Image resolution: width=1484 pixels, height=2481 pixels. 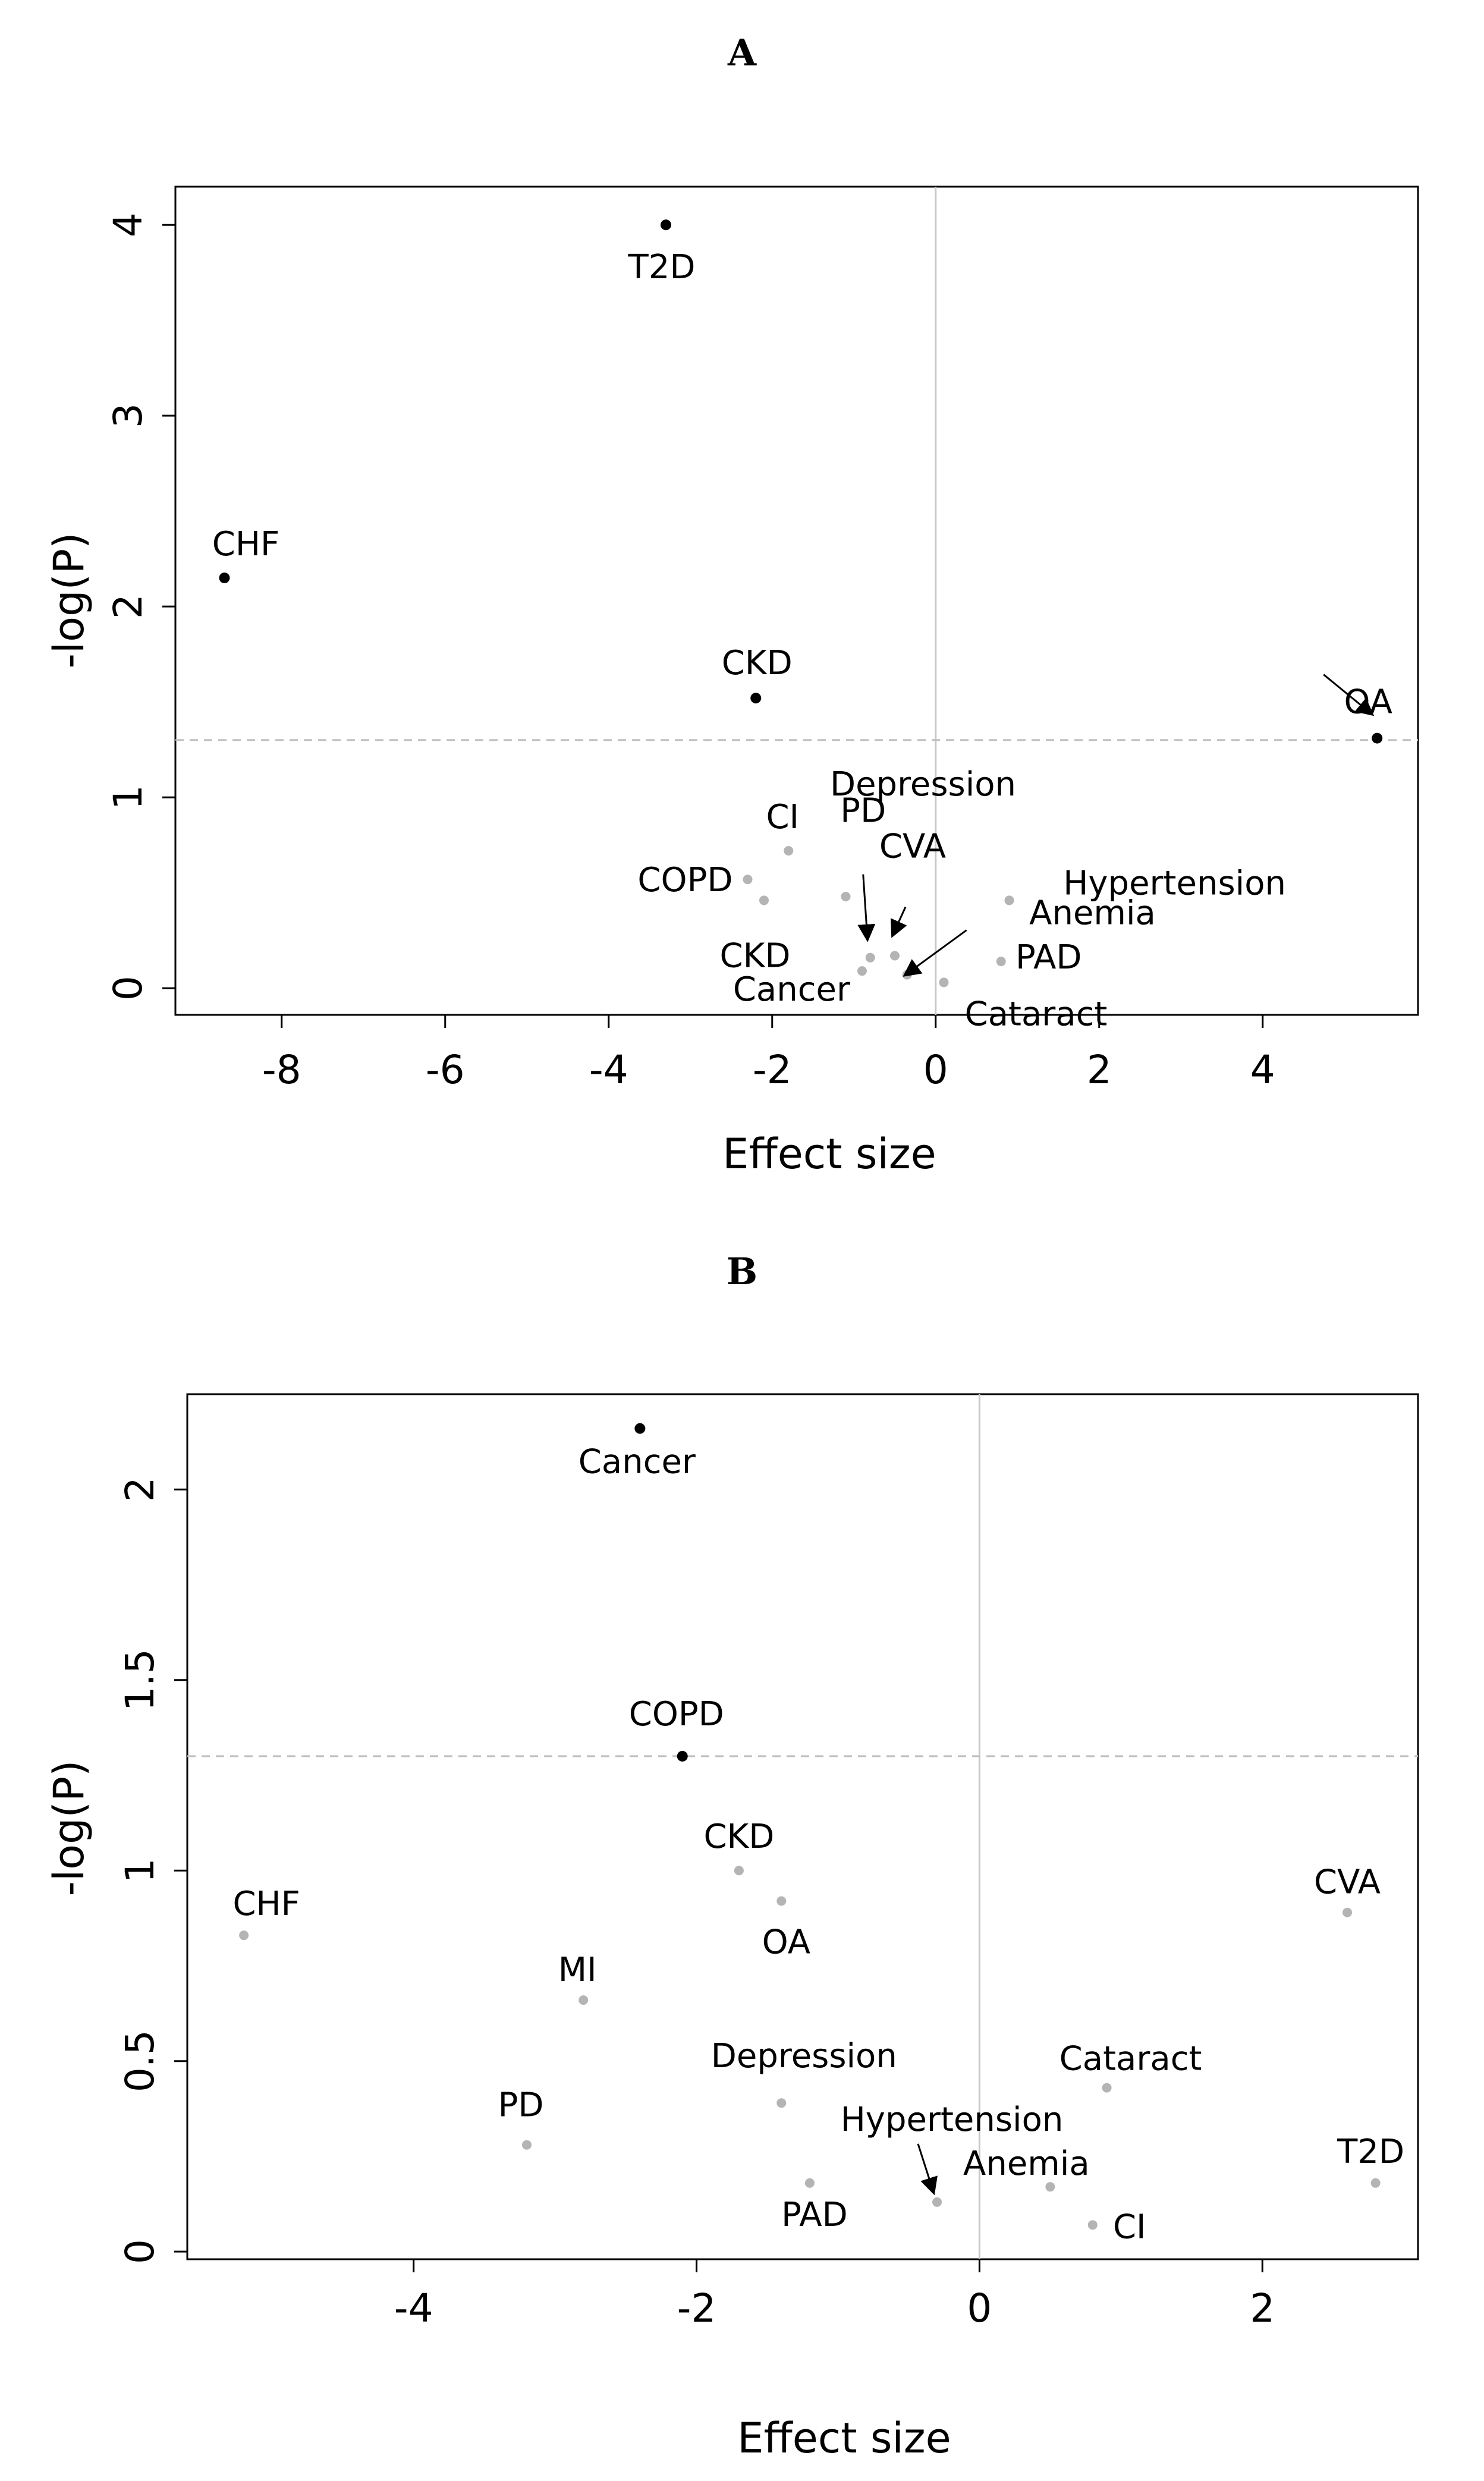 I want to click on panel-b-y-tick-label: 2, so click(x=140, y=1490).